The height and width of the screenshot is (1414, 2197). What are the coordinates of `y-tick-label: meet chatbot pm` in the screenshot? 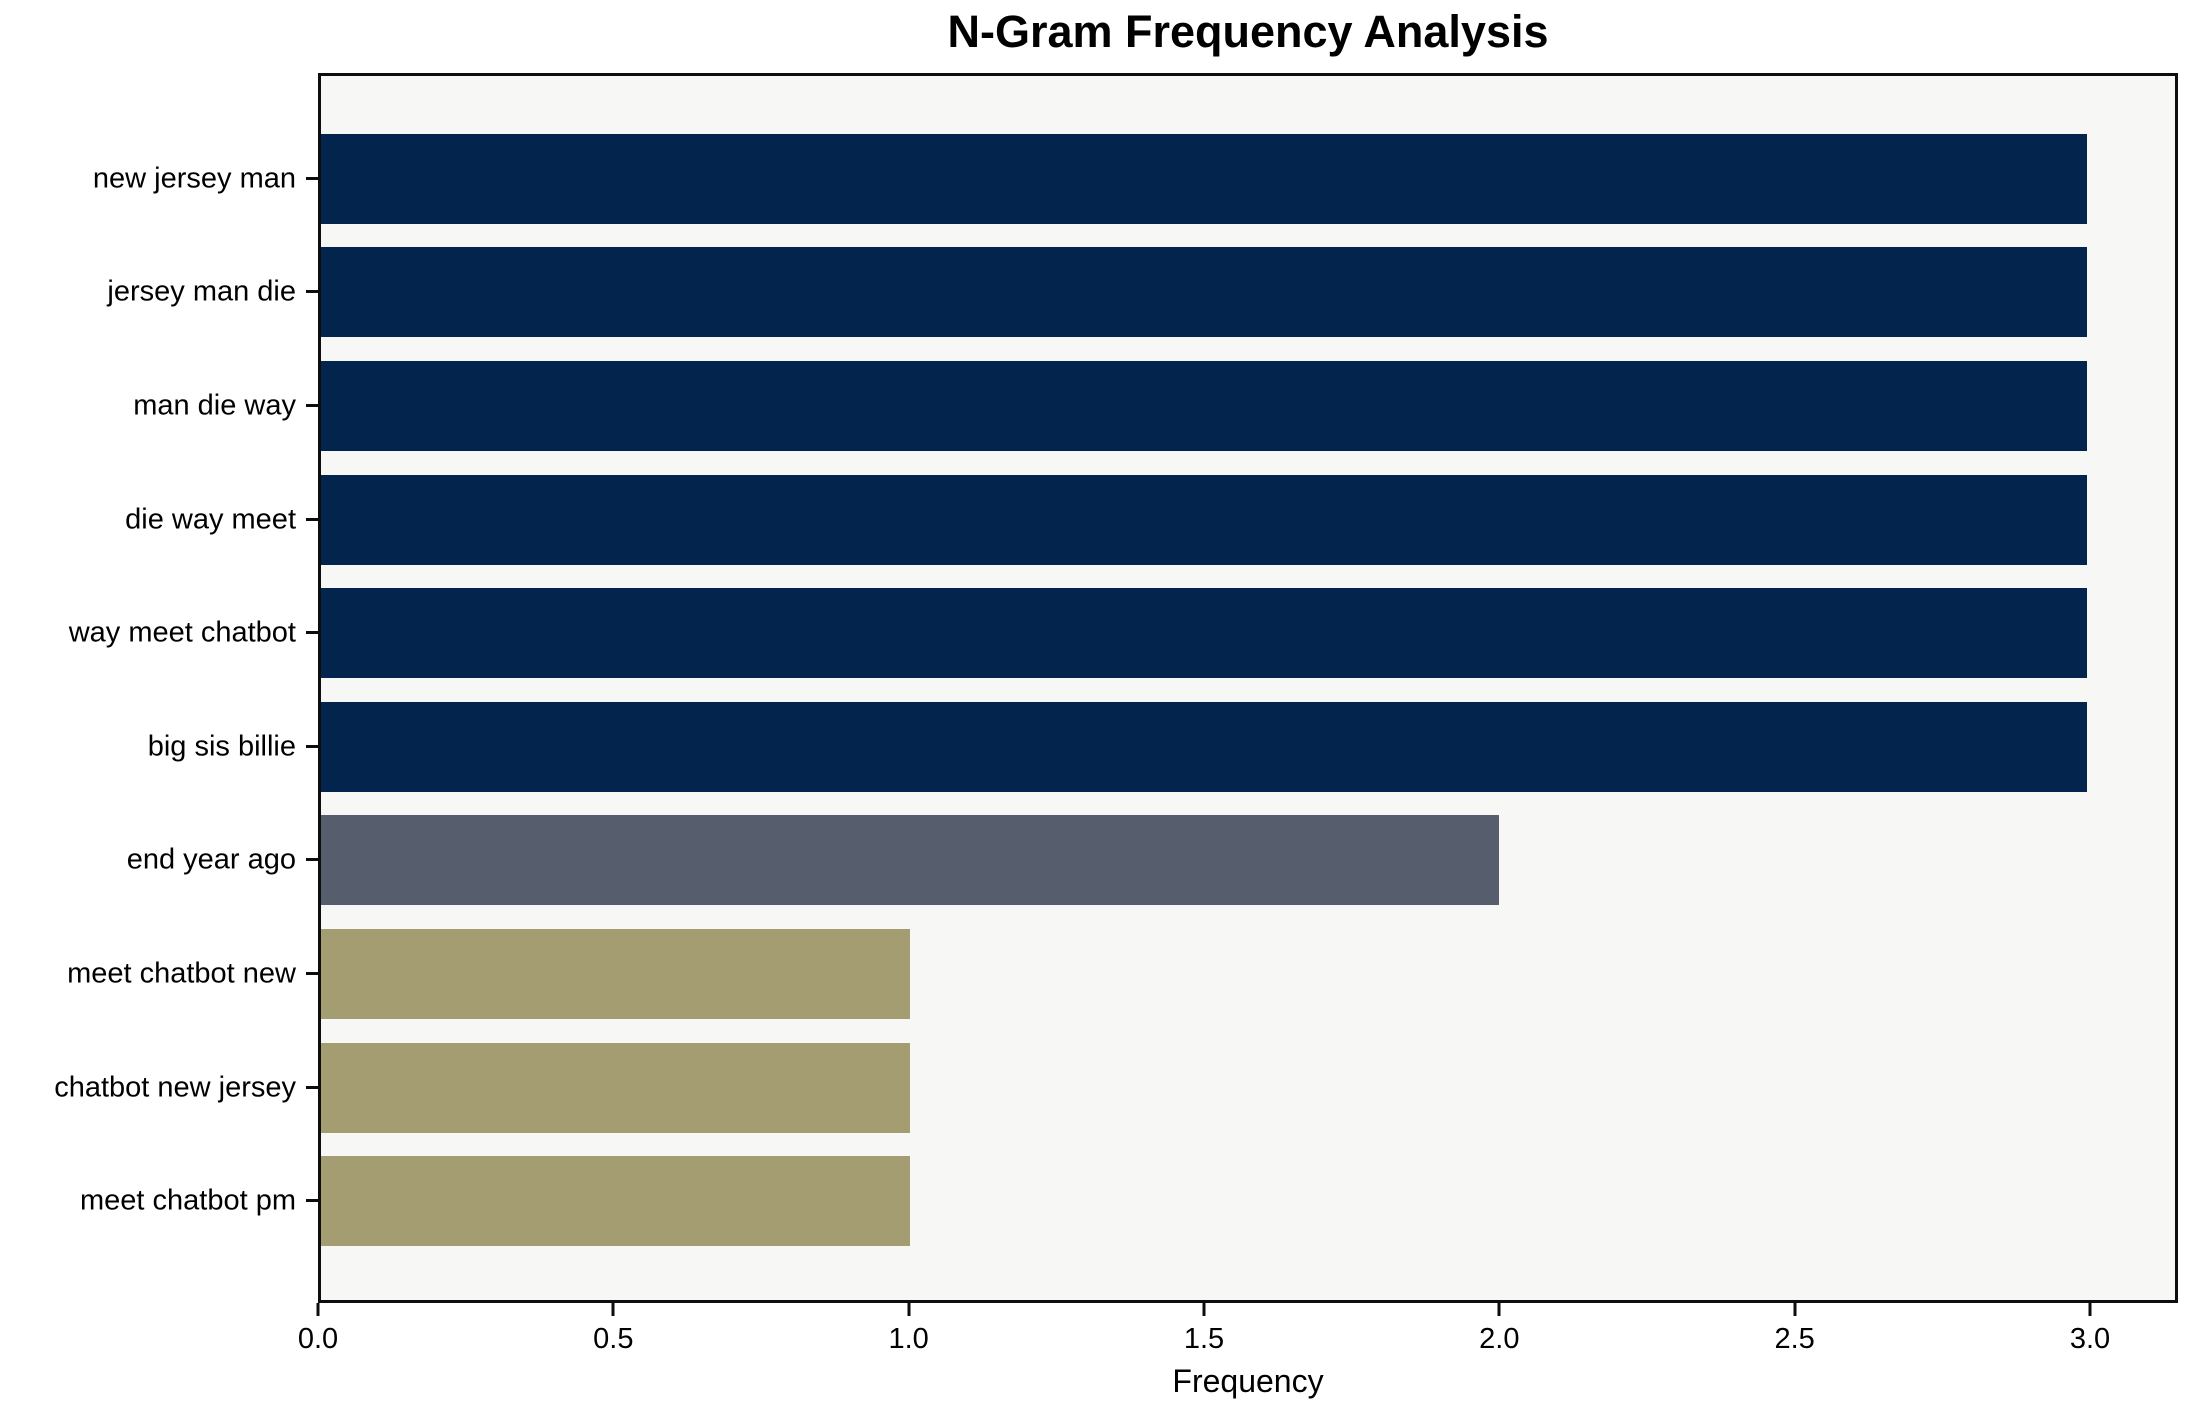 It's located at (188, 1200).